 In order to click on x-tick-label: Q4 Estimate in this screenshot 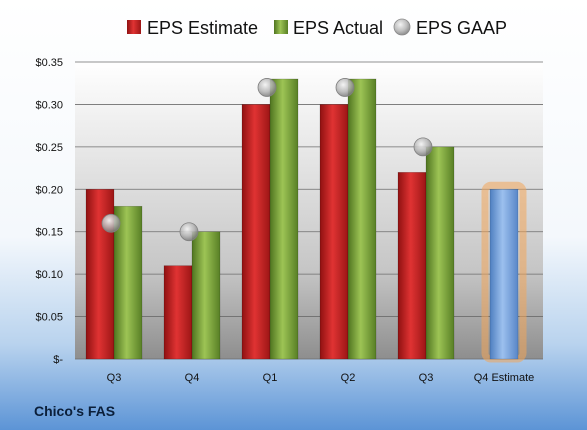, I will do `click(504, 378)`.